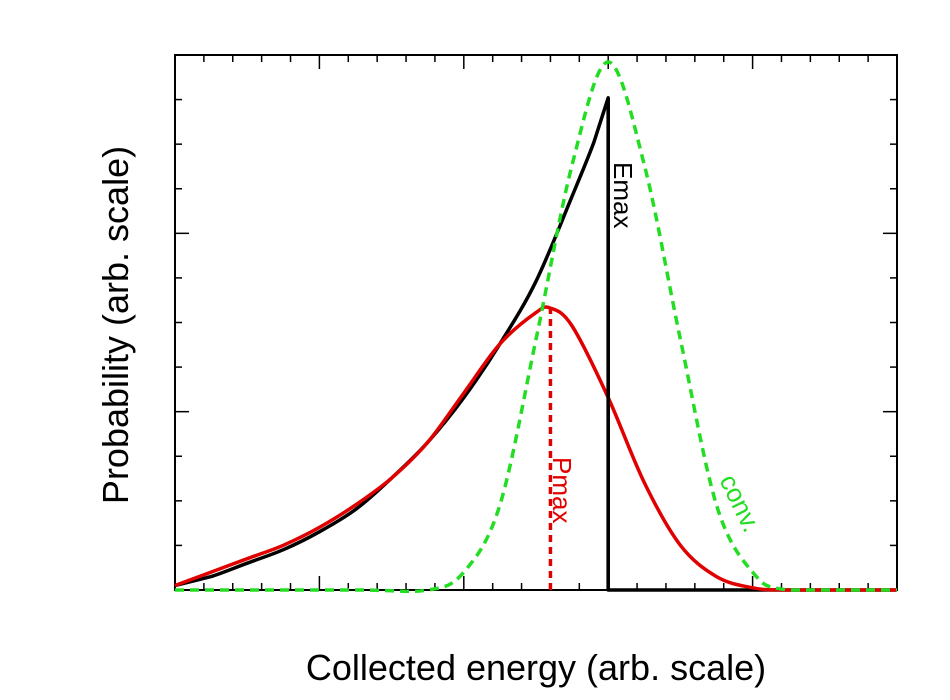  What do you see at coordinates (623, 195) in the screenshot?
I see `emax-label: Emax` at bounding box center [623, 195].